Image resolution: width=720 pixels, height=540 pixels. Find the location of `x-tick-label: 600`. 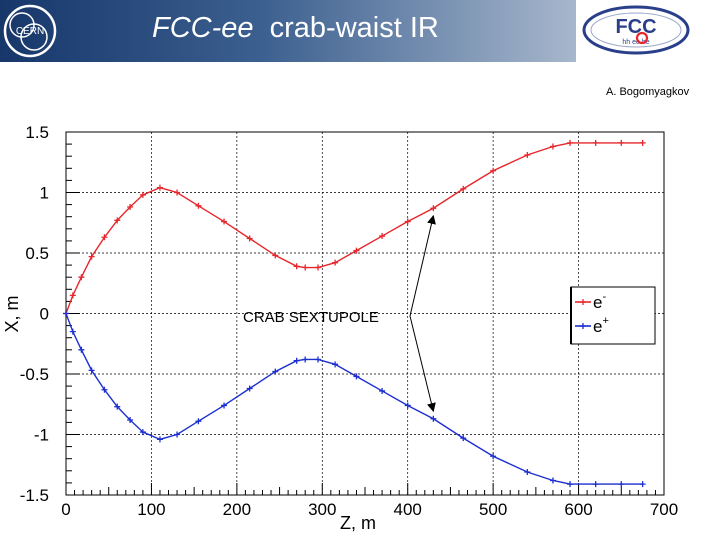

x-tick-label: 600 is located at coordinates (578, 509).